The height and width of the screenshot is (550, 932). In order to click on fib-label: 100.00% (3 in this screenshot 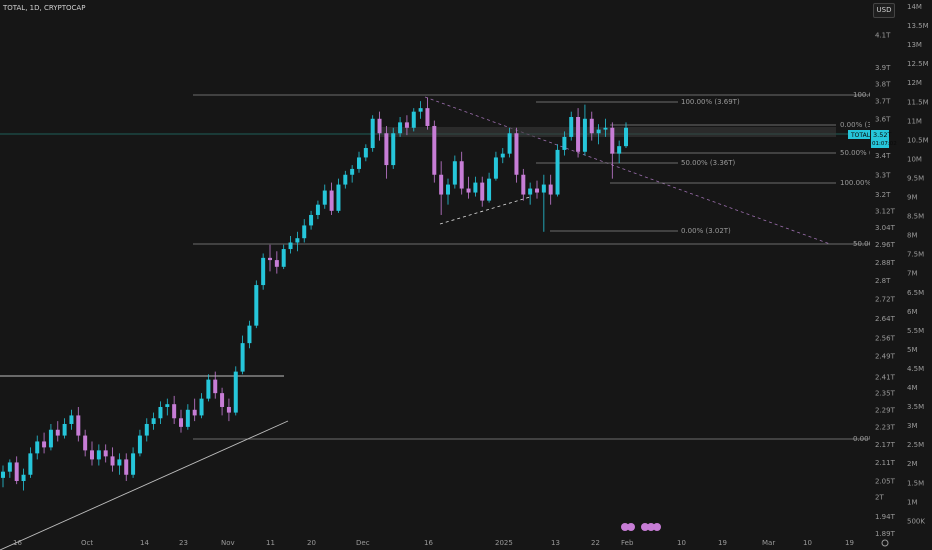, I will do `click(860, 183)`.